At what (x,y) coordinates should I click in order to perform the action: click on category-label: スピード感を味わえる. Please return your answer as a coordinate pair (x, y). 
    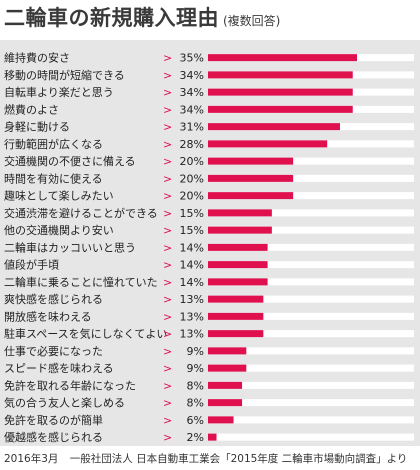
    Looking at the image, I should click on (59, 368).